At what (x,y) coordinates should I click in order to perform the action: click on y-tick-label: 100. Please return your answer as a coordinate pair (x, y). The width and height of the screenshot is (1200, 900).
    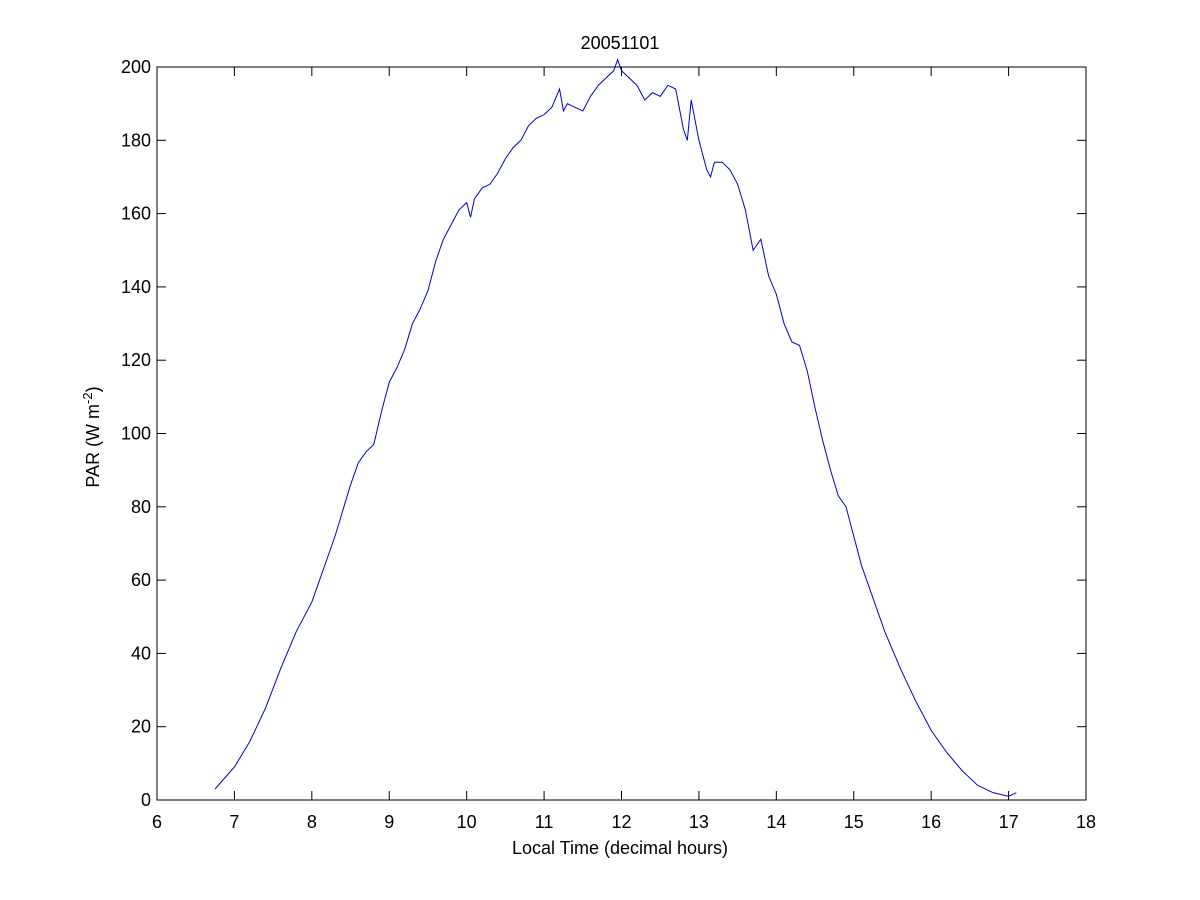
    Looking at the image, I should click on (136, 434).